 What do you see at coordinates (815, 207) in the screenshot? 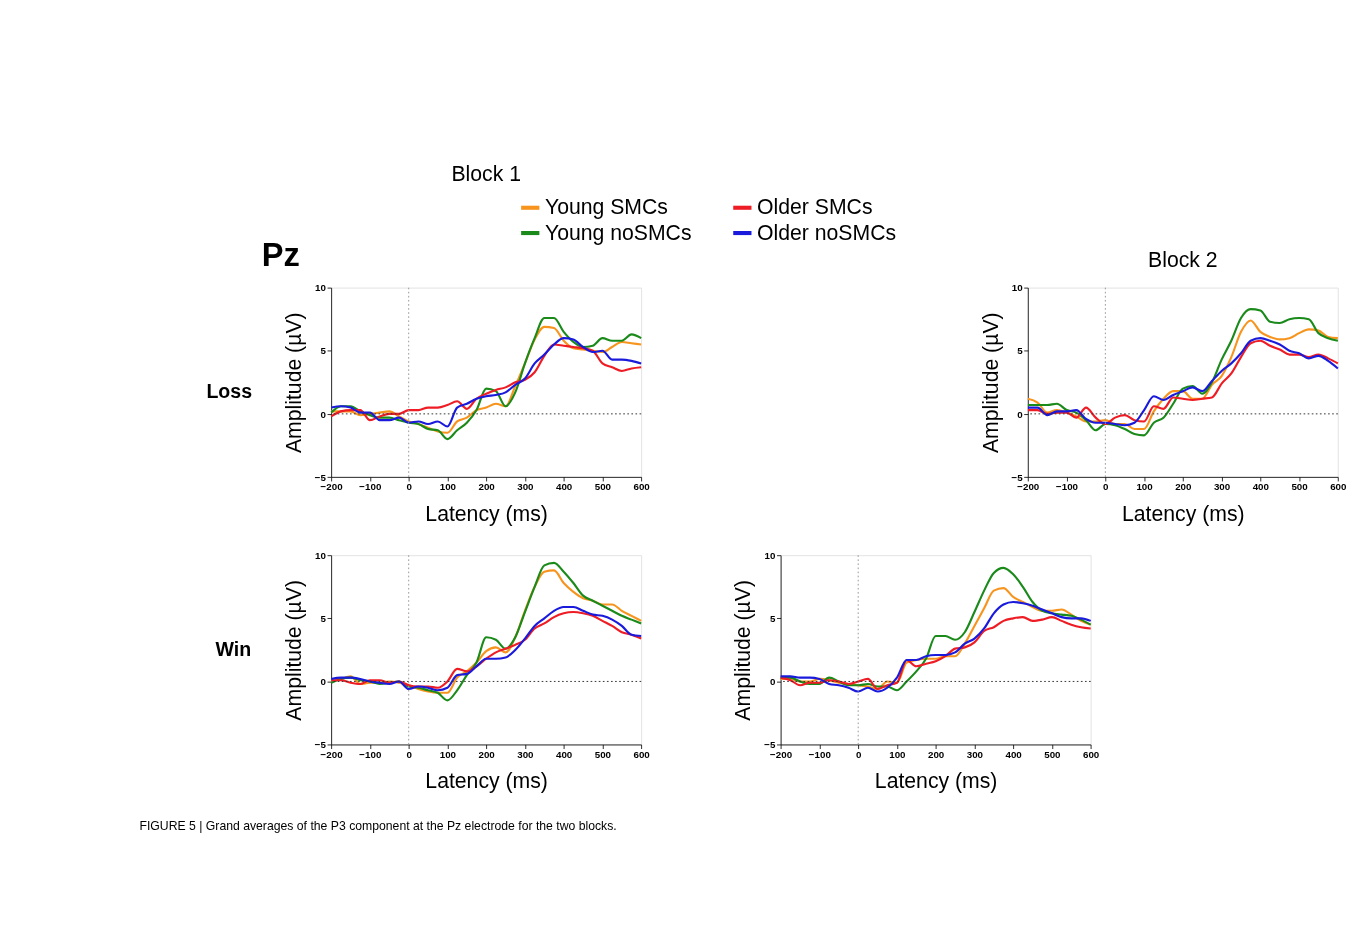
I see `legend-label: Older SMCs` at bounding box center [815, 207].